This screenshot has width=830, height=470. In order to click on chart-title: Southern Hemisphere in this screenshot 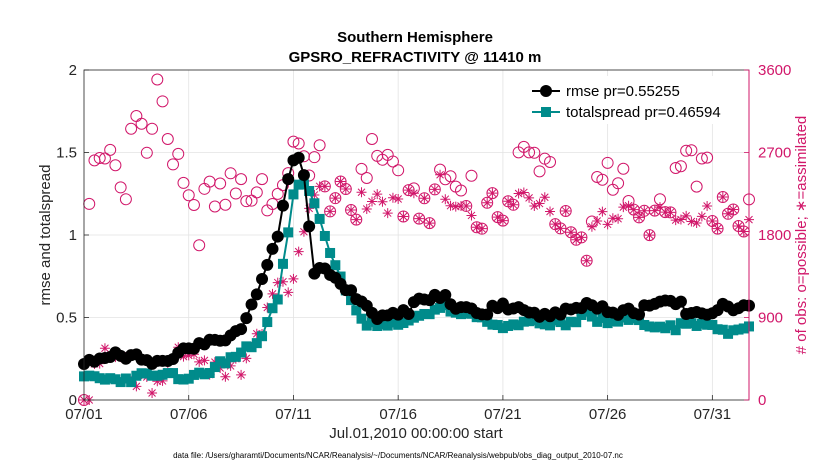, I will do `click(415, 37)`.